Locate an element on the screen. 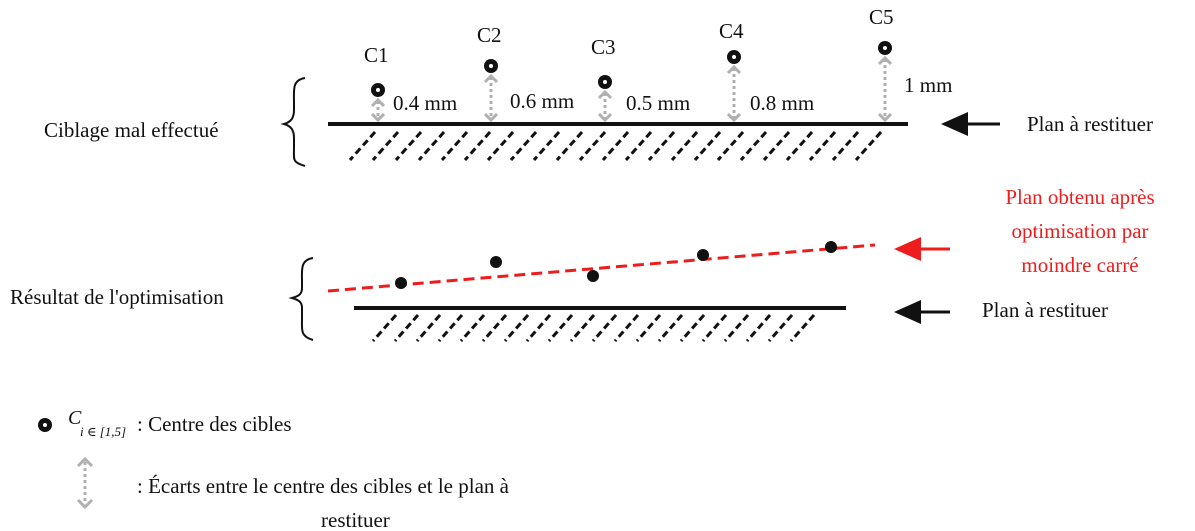 This screenshot has width=1195, height=531. gap-arrow-c2 is located at coordinates (491, 98).